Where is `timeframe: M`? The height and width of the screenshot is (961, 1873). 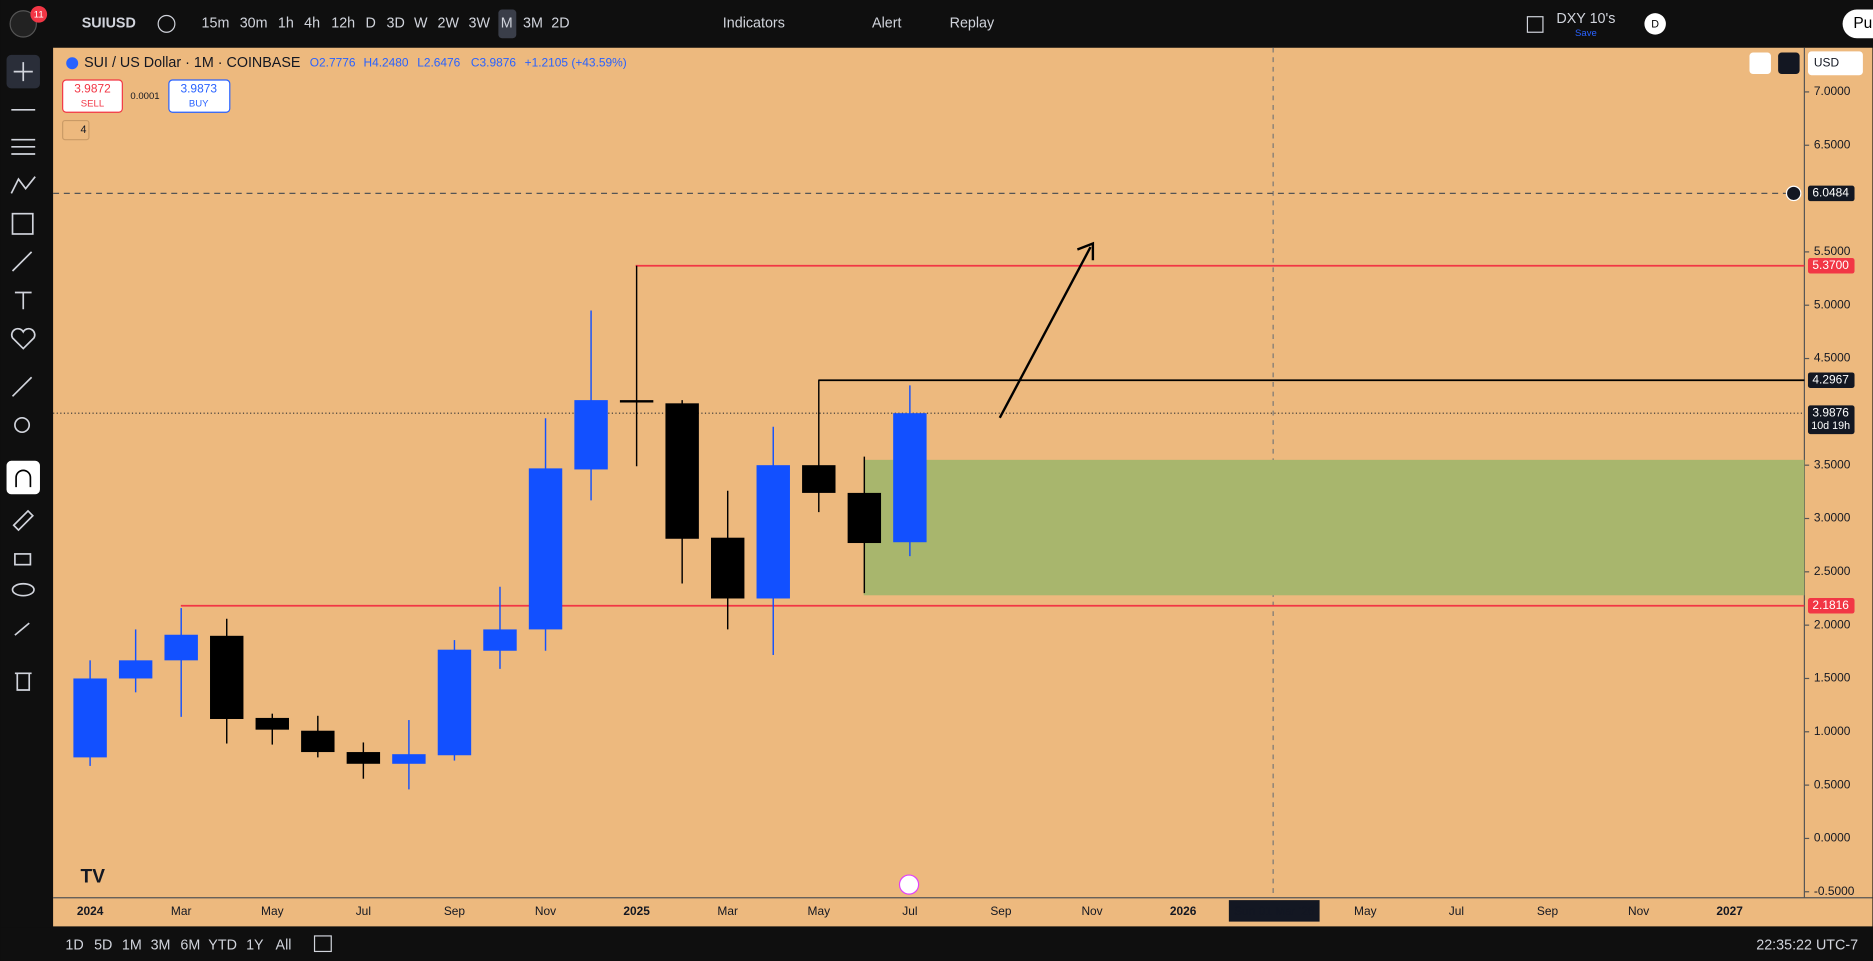 timeframe: M is located at coordinates (507, 24).